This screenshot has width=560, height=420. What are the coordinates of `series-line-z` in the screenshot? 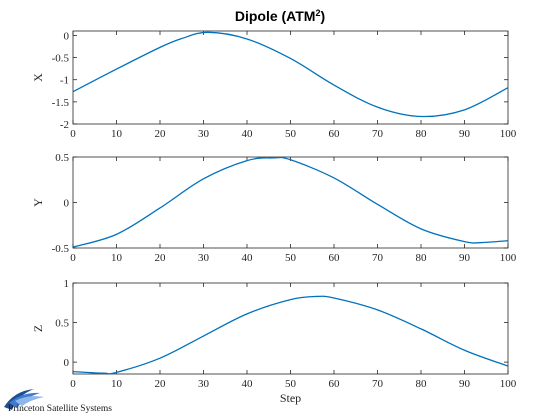 It's located at (290, 335).